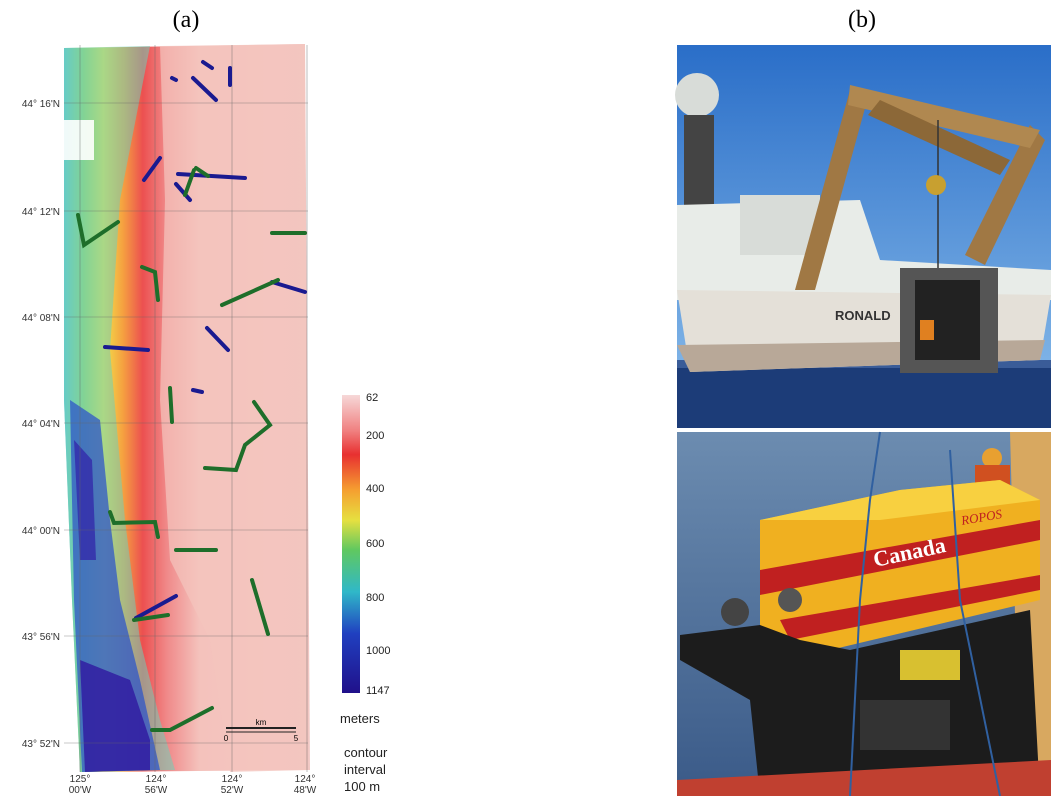 This screenshot has width=1051, height=796. What do you see at coordinates (41, 531) in the screenshot?
I see `lat-label: 44° 00'N` at bounding box center [41, 531].